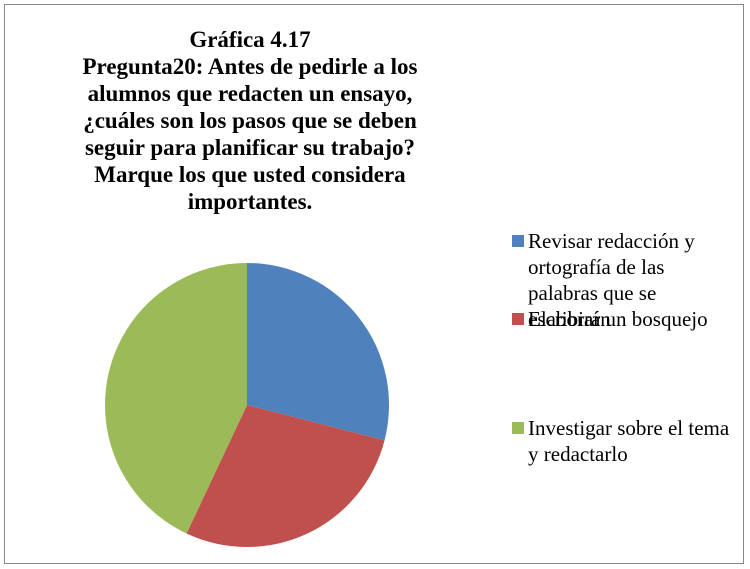 Image resolution: width=750 pixels, height=569 pixels. I want to click on legend-item: Investigar sobre el tema y redactarlo, so click(622, 441).